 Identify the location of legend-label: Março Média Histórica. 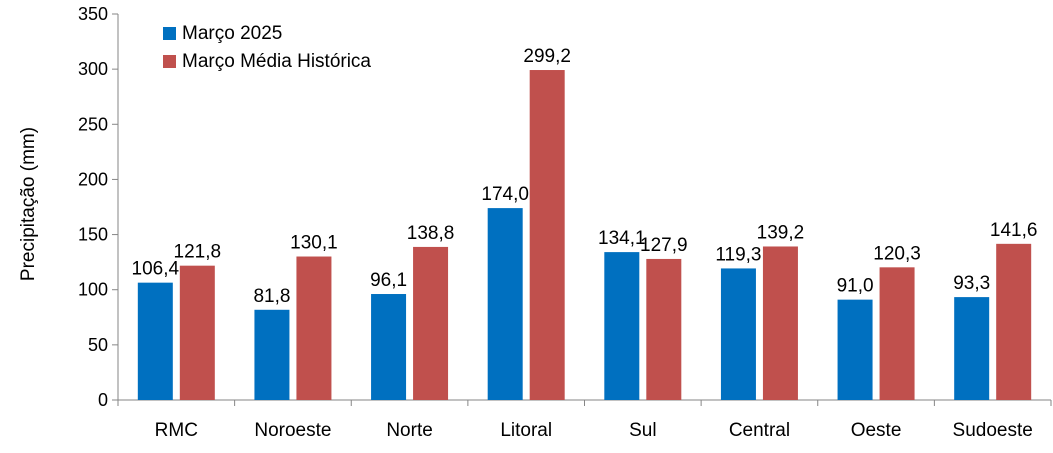
(276, 61).